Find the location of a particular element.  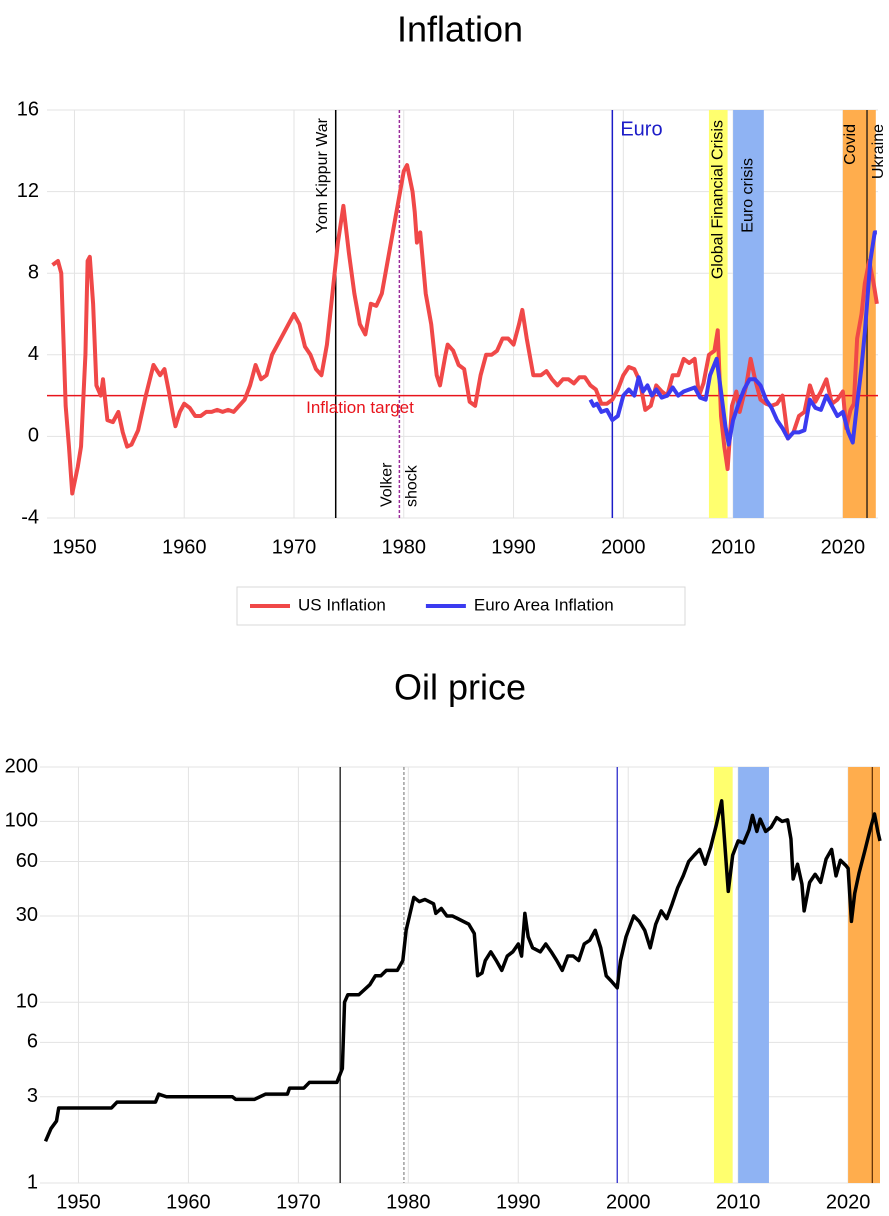

y-tick-label: 16 is located at coordinates (28, 109).